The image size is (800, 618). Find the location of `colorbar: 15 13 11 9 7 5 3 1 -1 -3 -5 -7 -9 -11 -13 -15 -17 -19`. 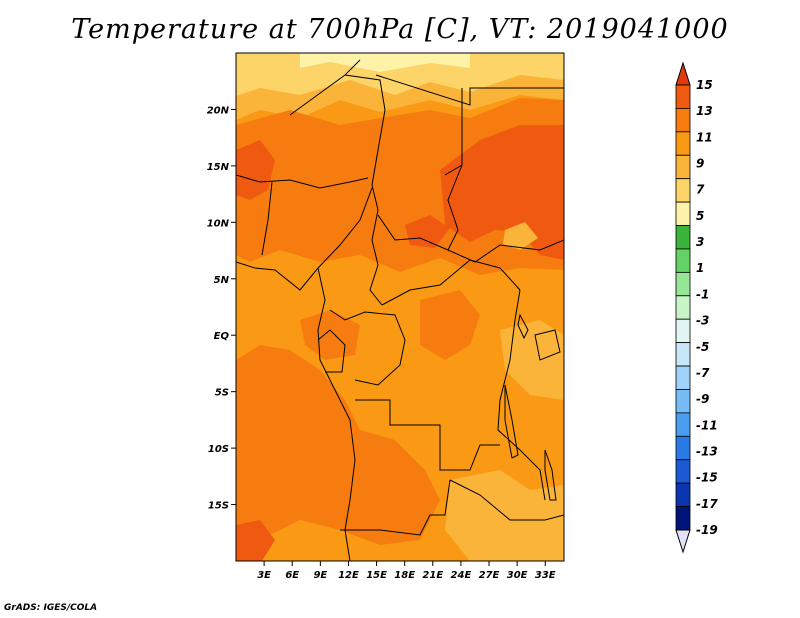

colorbar: 15 13 11 9 7 5 3 1 -1 -3 -5 -7 -9 -11 -13 -15 -17 -19 is located at coordinates (696, 307).